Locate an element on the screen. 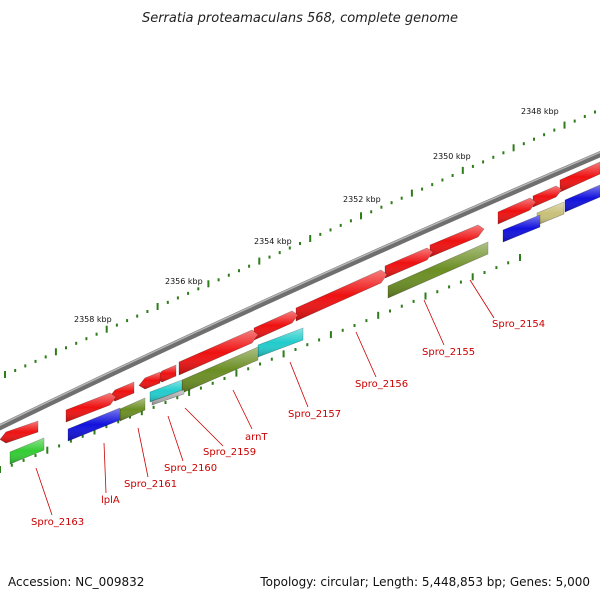 This screenshot has height=600, width=600. scale-label-2350: 2350 kbp is located at coordinates (452, 156).